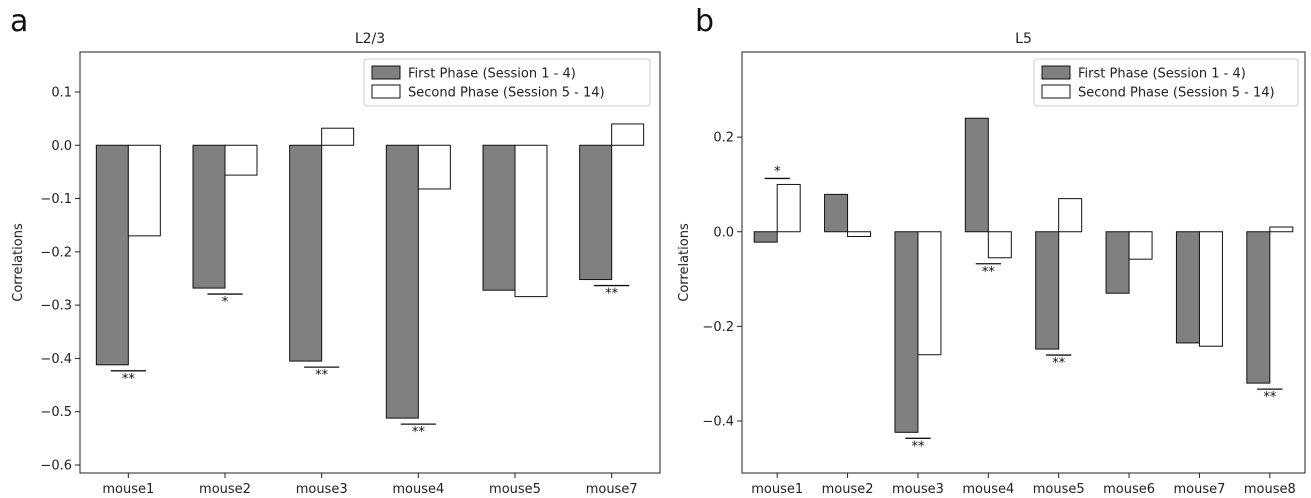 Image resolution: width=1311 pixels, height=498 pixels. I want to click on y-tick-label: −0.6, so click(56, 466).